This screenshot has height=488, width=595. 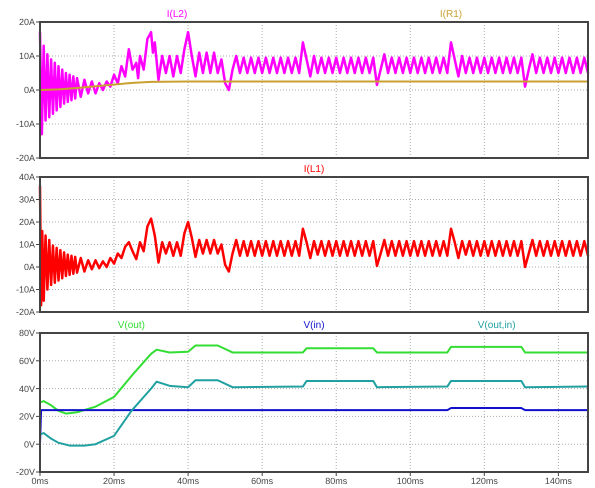 What do you see at coordinates (497, 325) in the screenshot?
I see `text: V(out,in)` at bounding box center [497, 325].